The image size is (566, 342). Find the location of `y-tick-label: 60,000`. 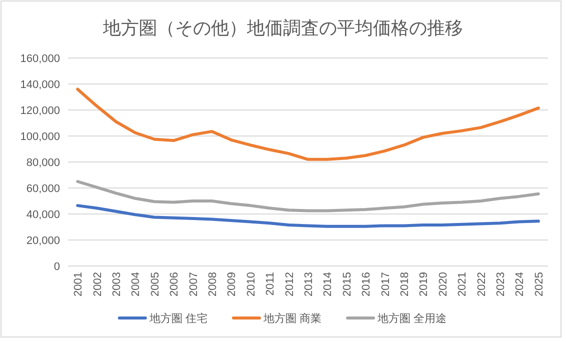

y-tick-label: 60,000 is located at coordinates (43, 189).